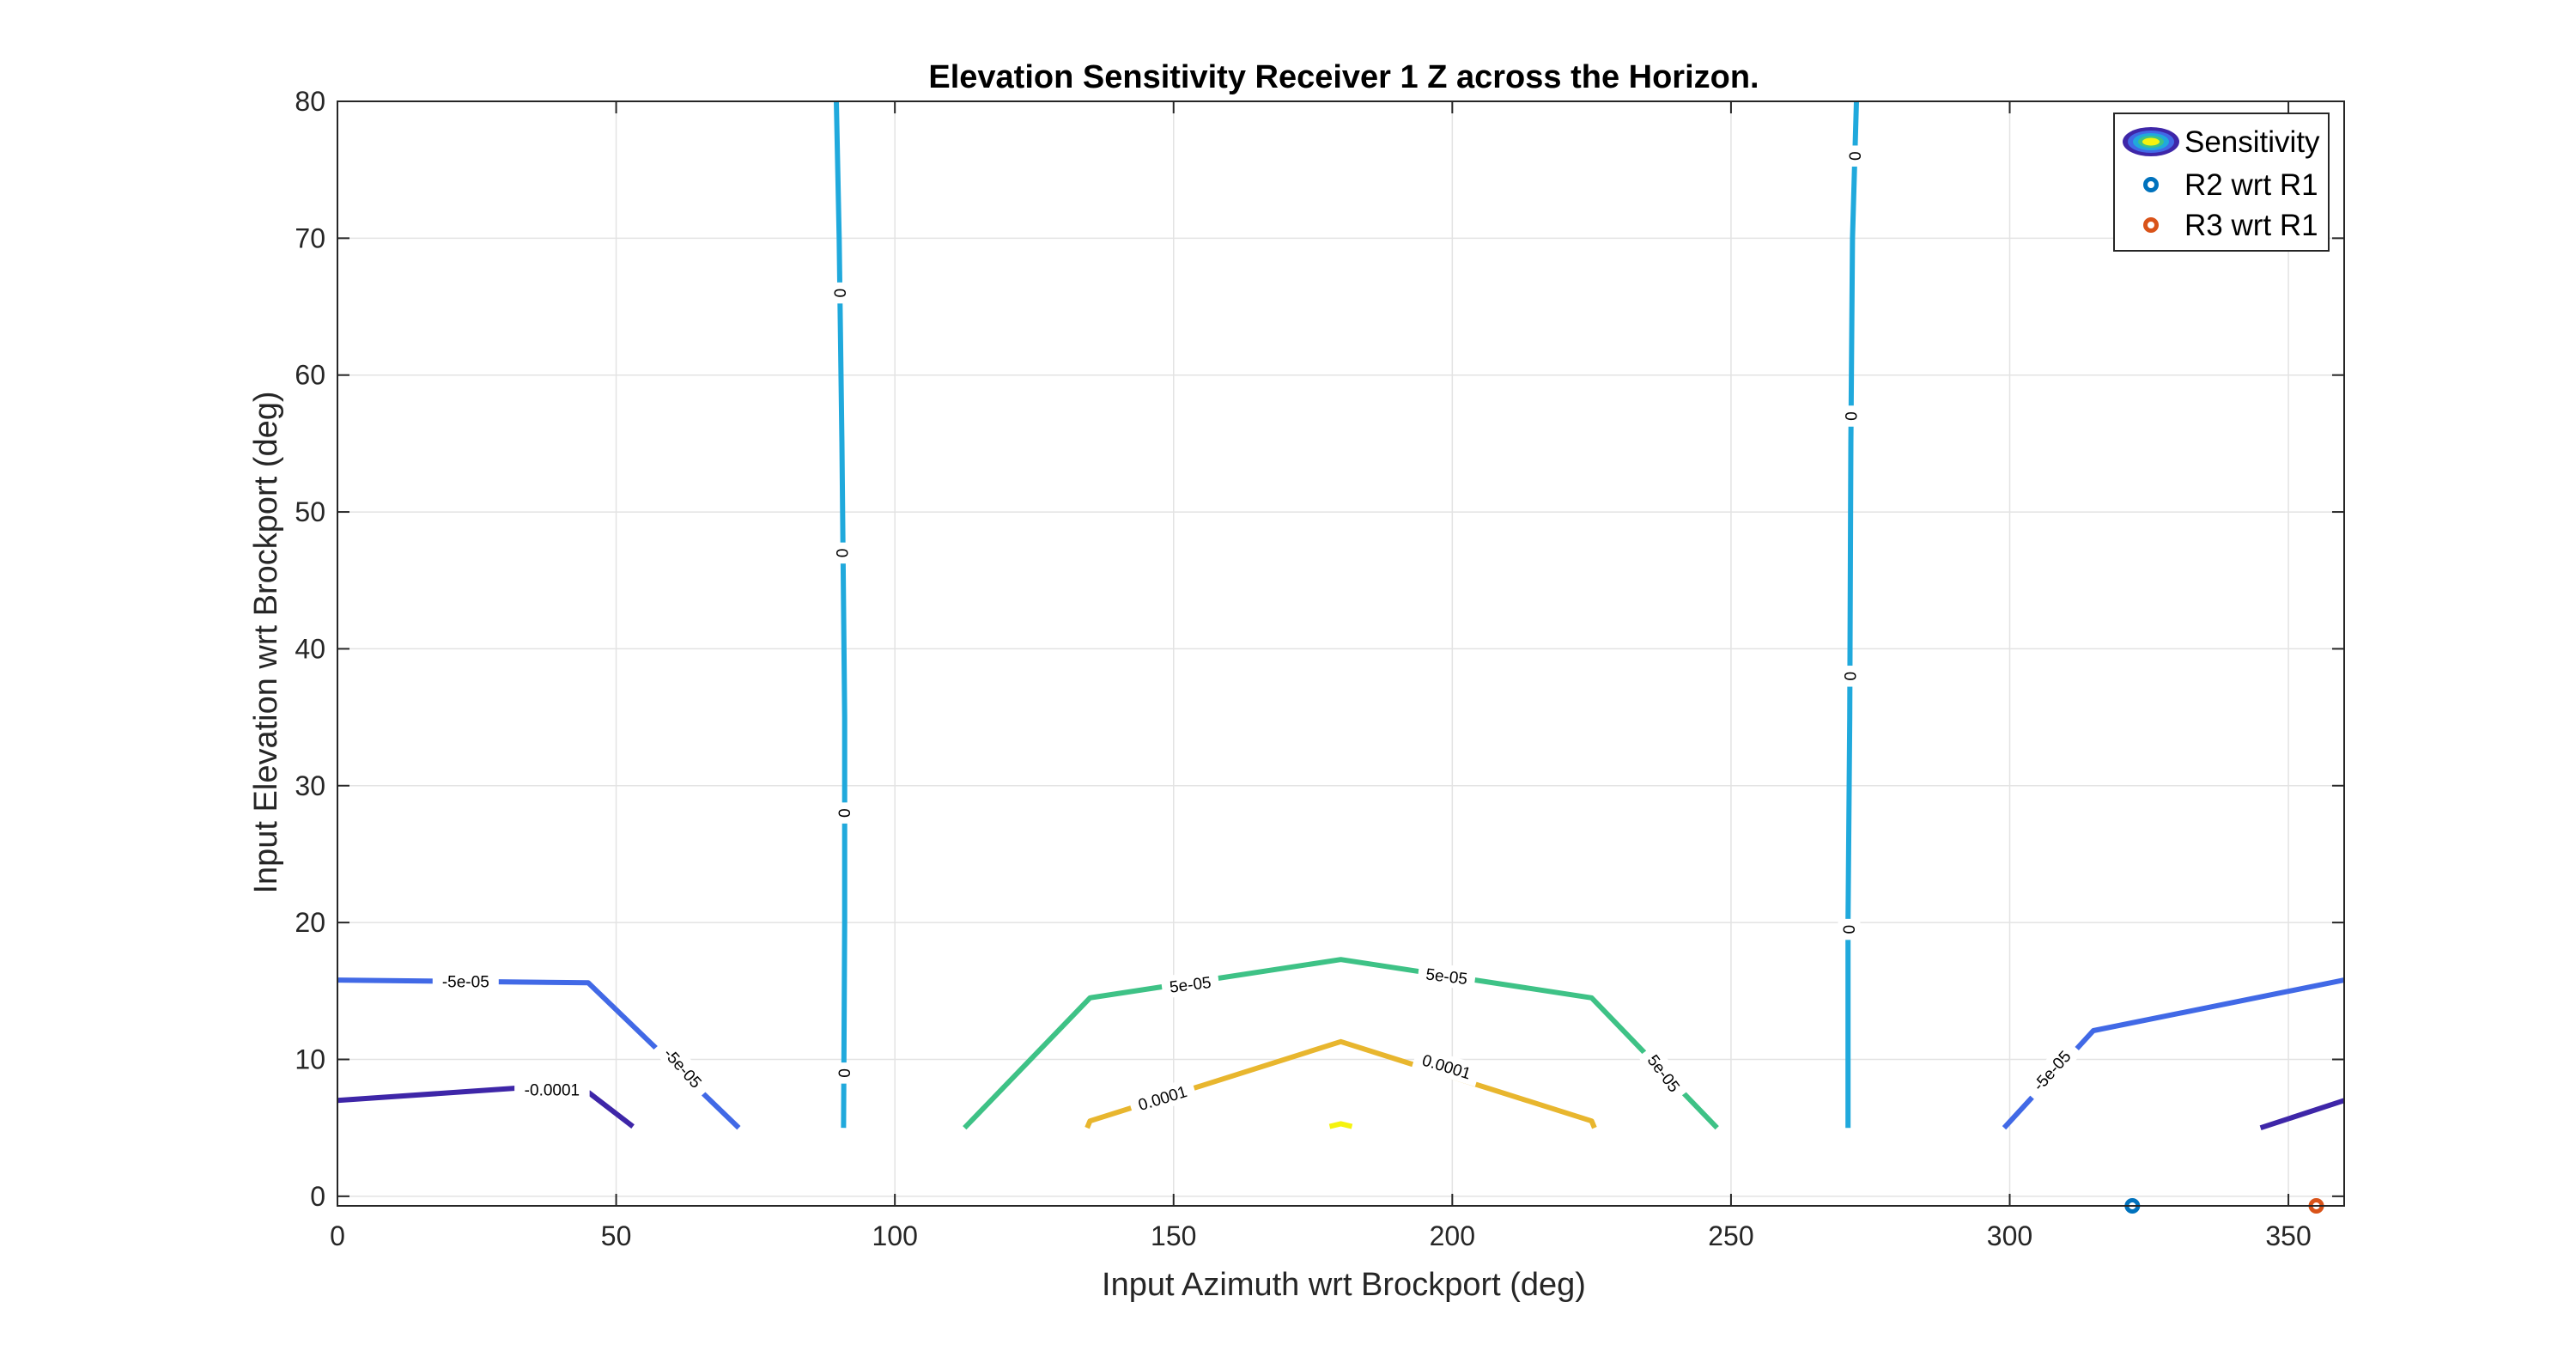 The height and width of the screenshot is (1351, 2576). I want to click on legend-r2-marker, so click(2151, 184).